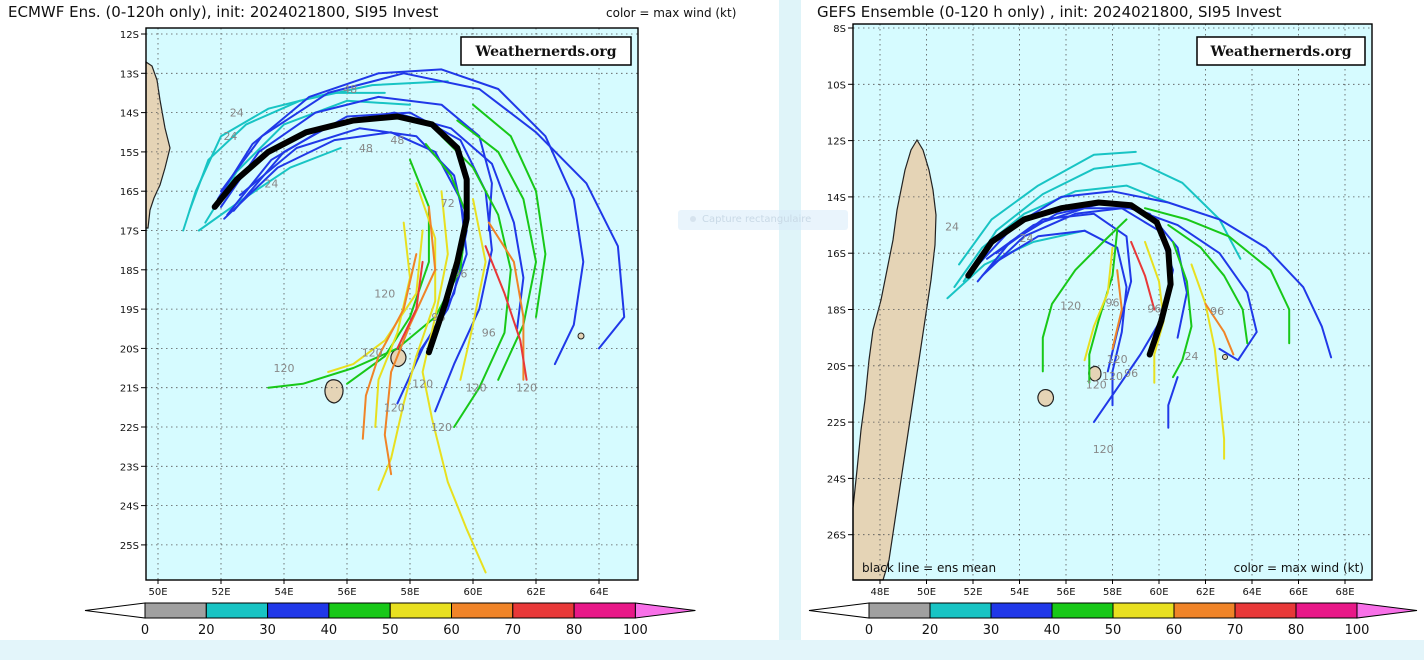 The height and width of the screenshot is (660, 1424). I want to click on y-tick-label: 18S, so click(129, 271).